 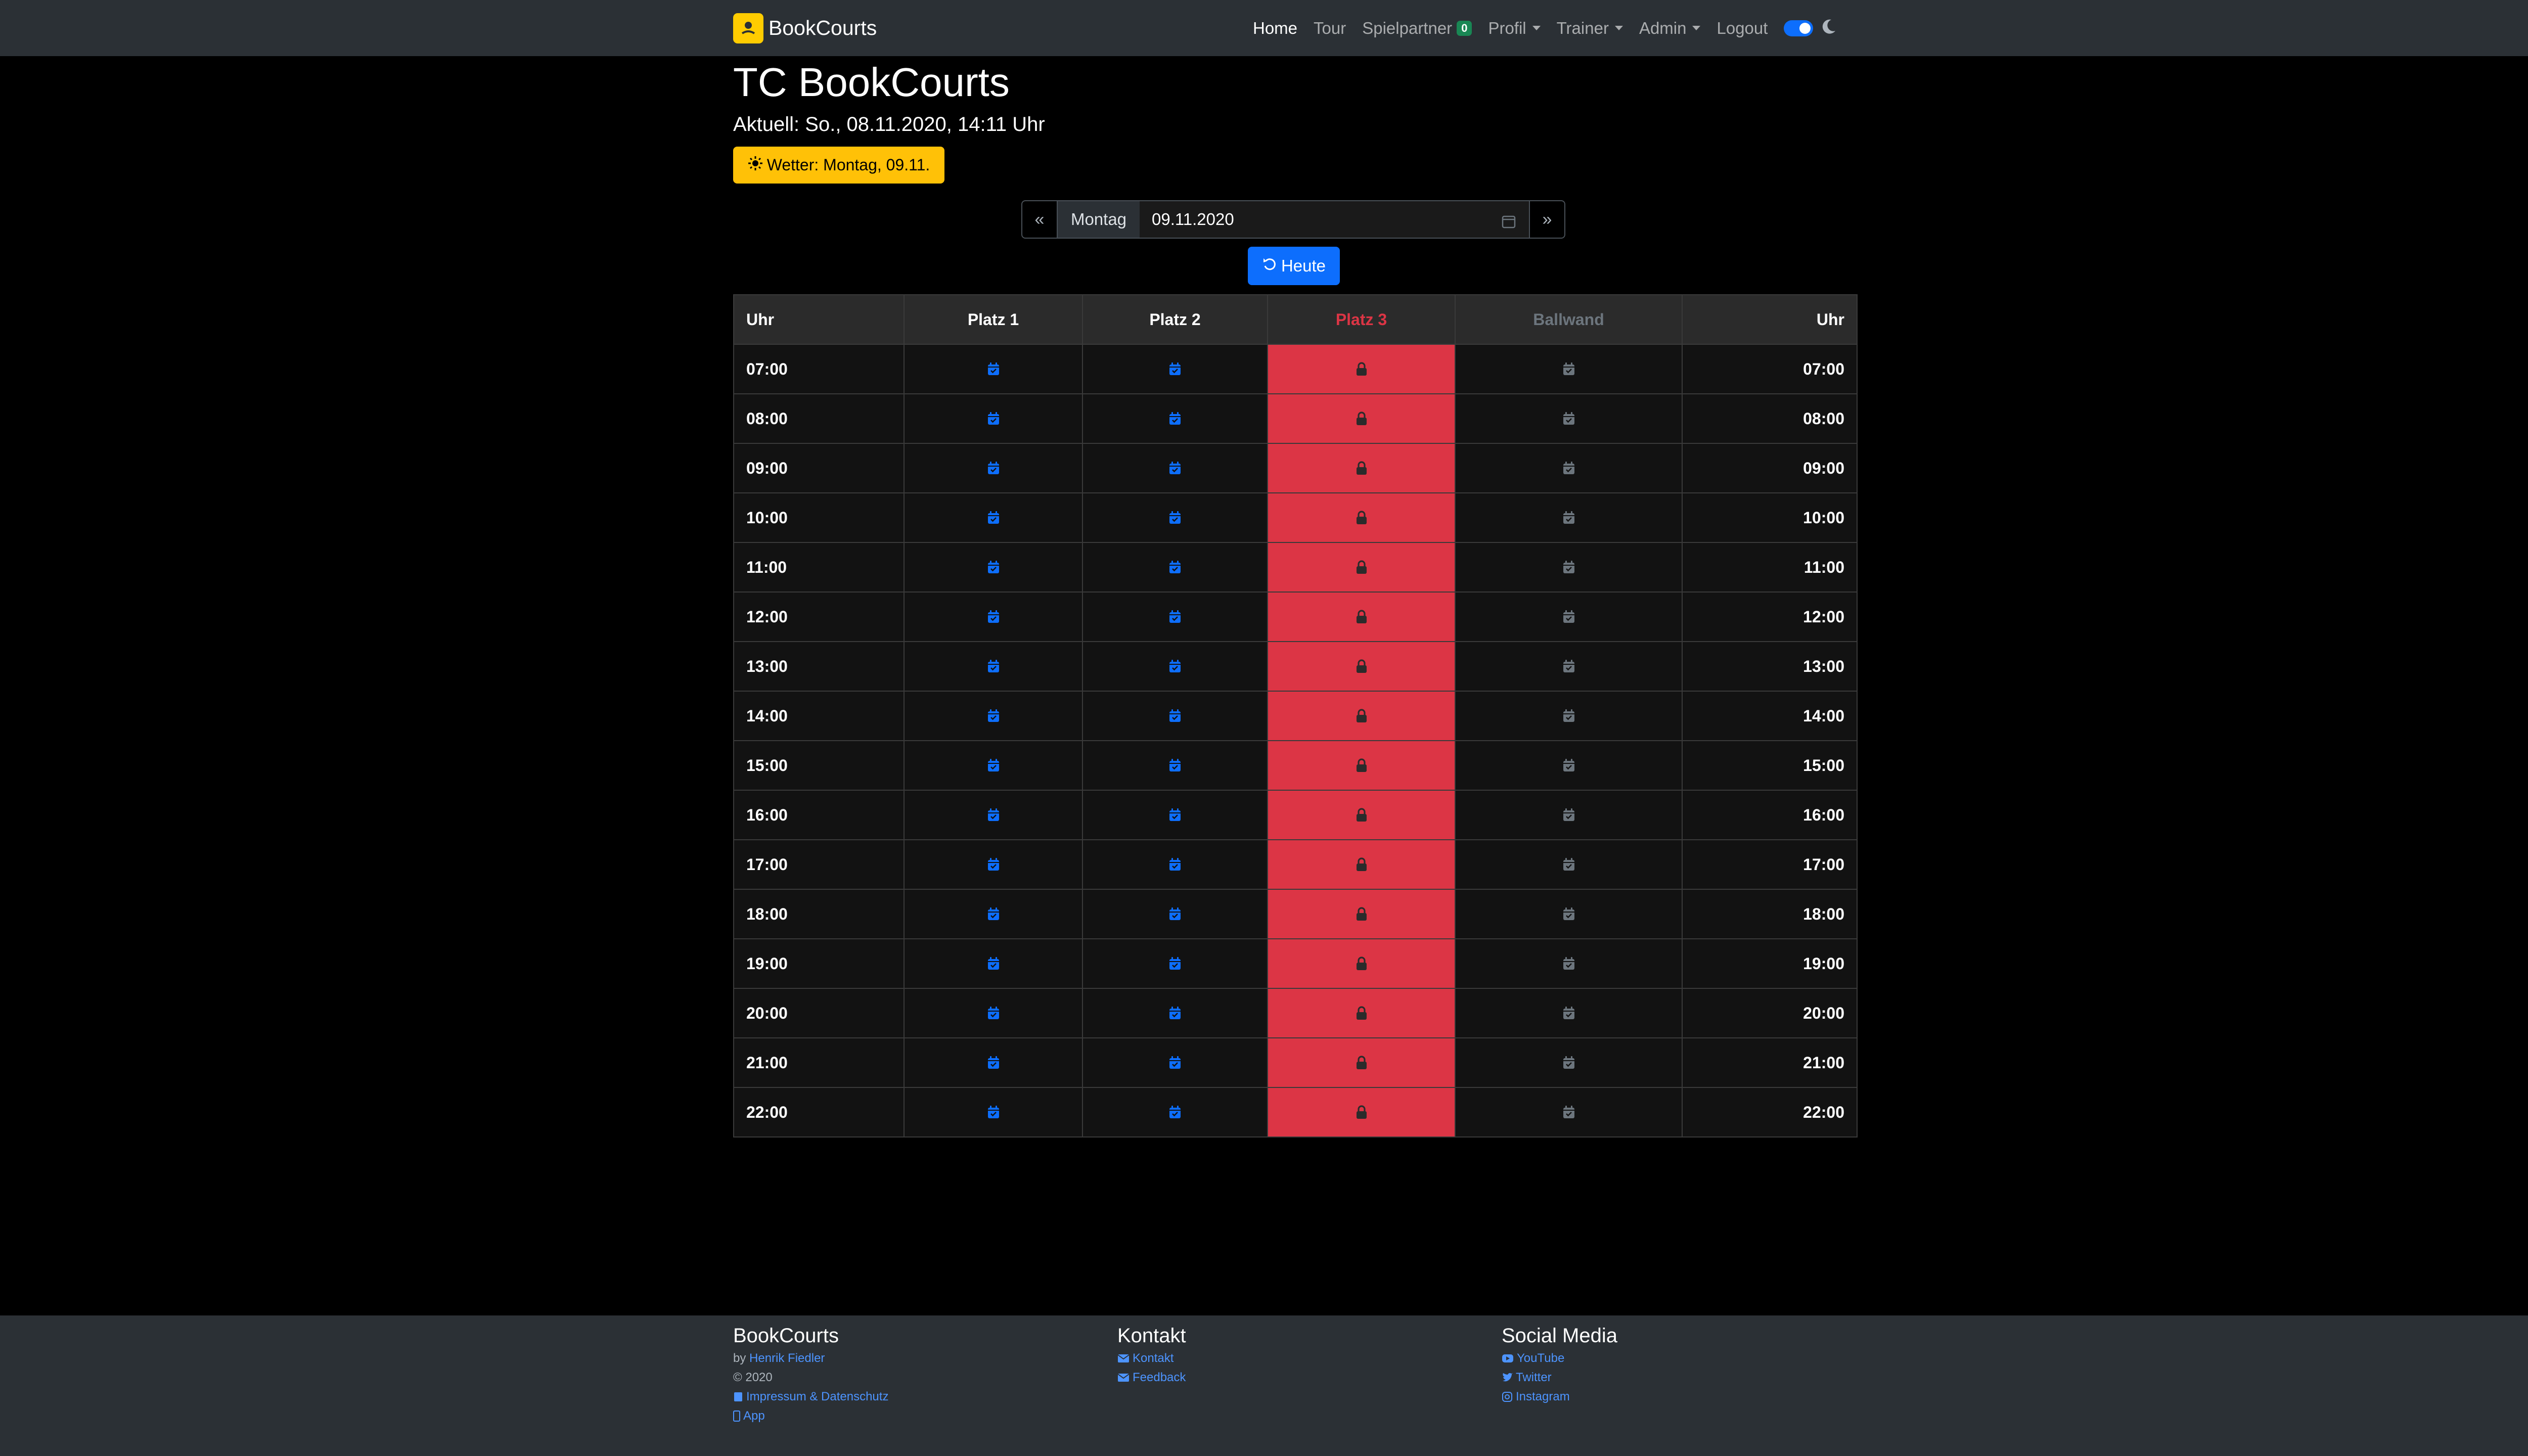 What do you see at coordinates (1330, 27) in the screenshot?
I see `nav-tour: Tour` at bounding box center [1330, 27].